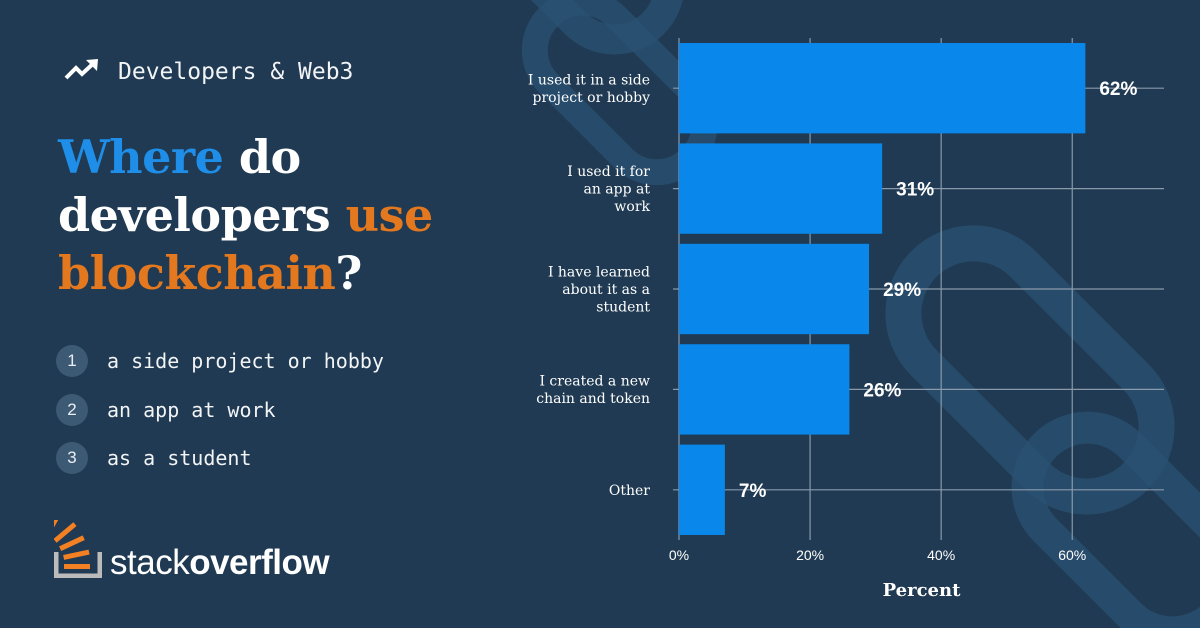  I want to click on list-item: 1 a side project or hobby, so click(220, 361).